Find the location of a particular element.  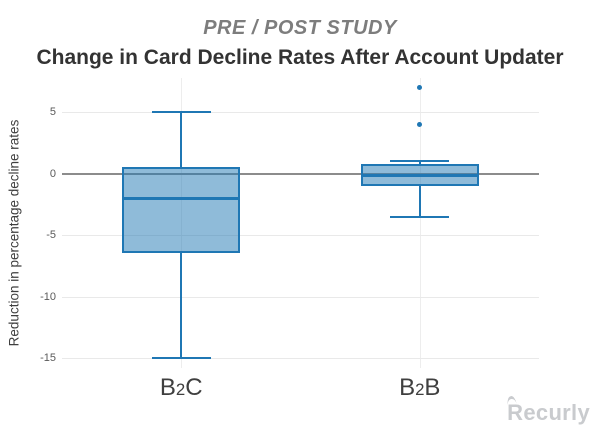

category-gridline is located at coordinates (420, 223).